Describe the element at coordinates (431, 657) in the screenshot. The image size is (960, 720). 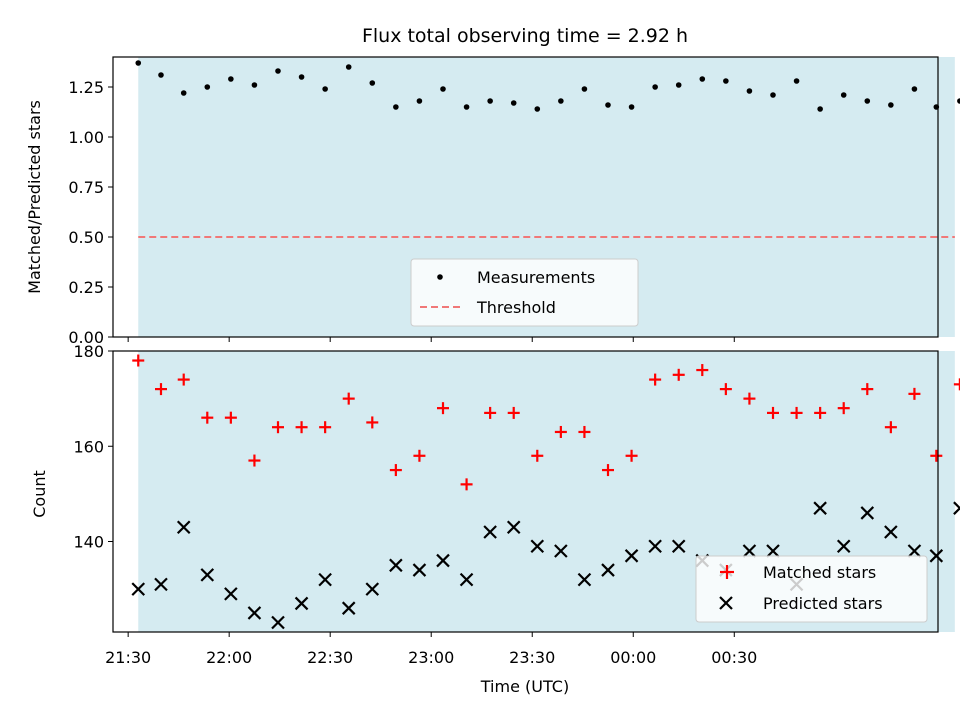
I see `x-tick-label: 23:00` at that location.